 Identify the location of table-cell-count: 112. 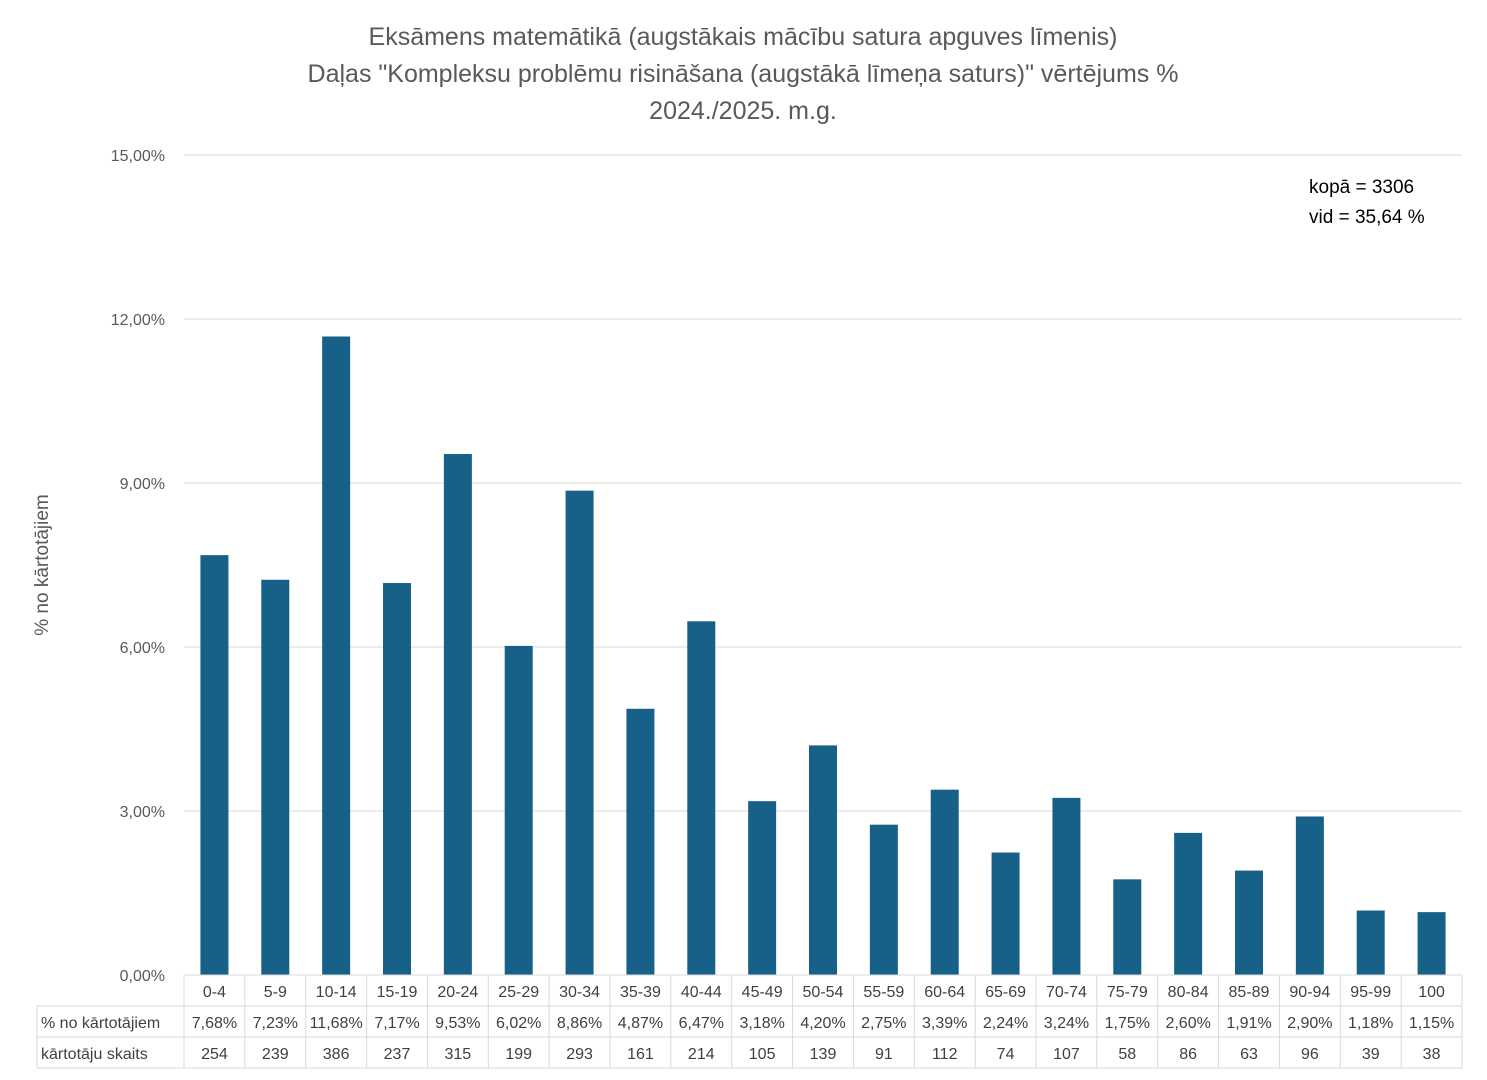
(945, 1054).